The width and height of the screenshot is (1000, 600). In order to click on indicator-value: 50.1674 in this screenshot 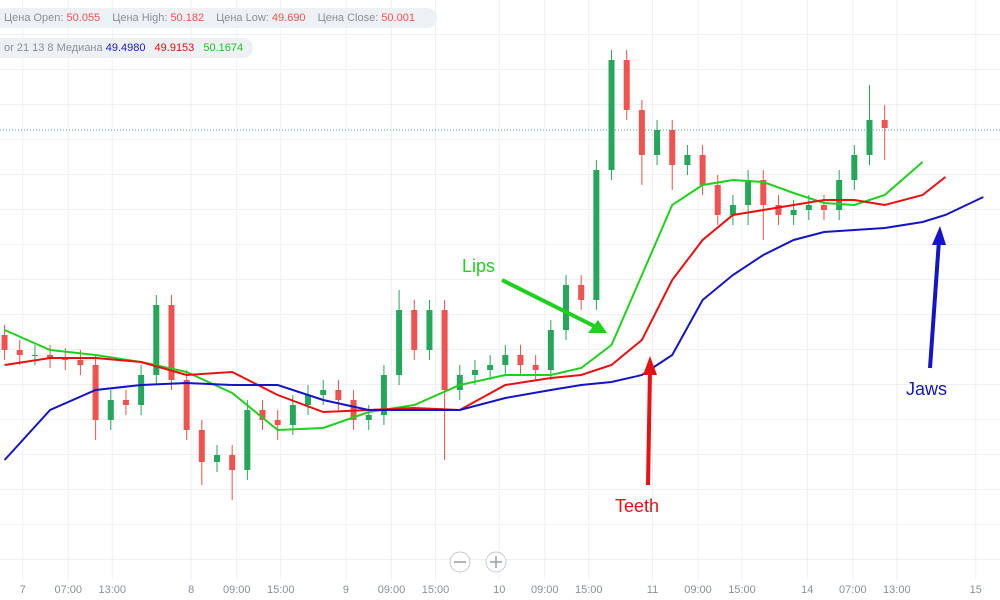, I will do `click(223, 48)`.